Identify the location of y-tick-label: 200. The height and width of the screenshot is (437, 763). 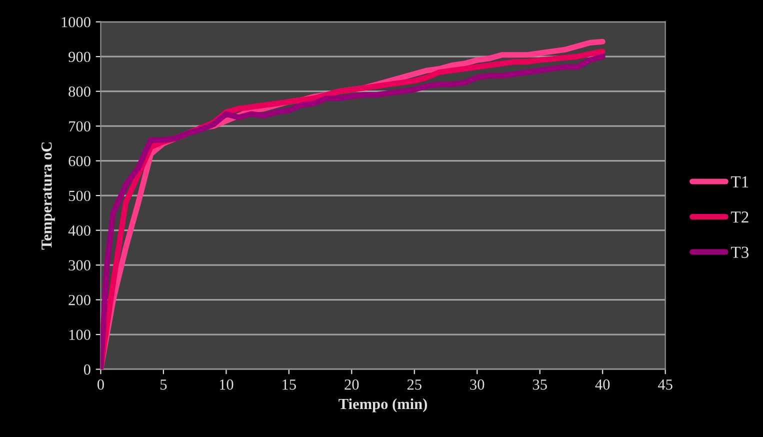
(79, 300).